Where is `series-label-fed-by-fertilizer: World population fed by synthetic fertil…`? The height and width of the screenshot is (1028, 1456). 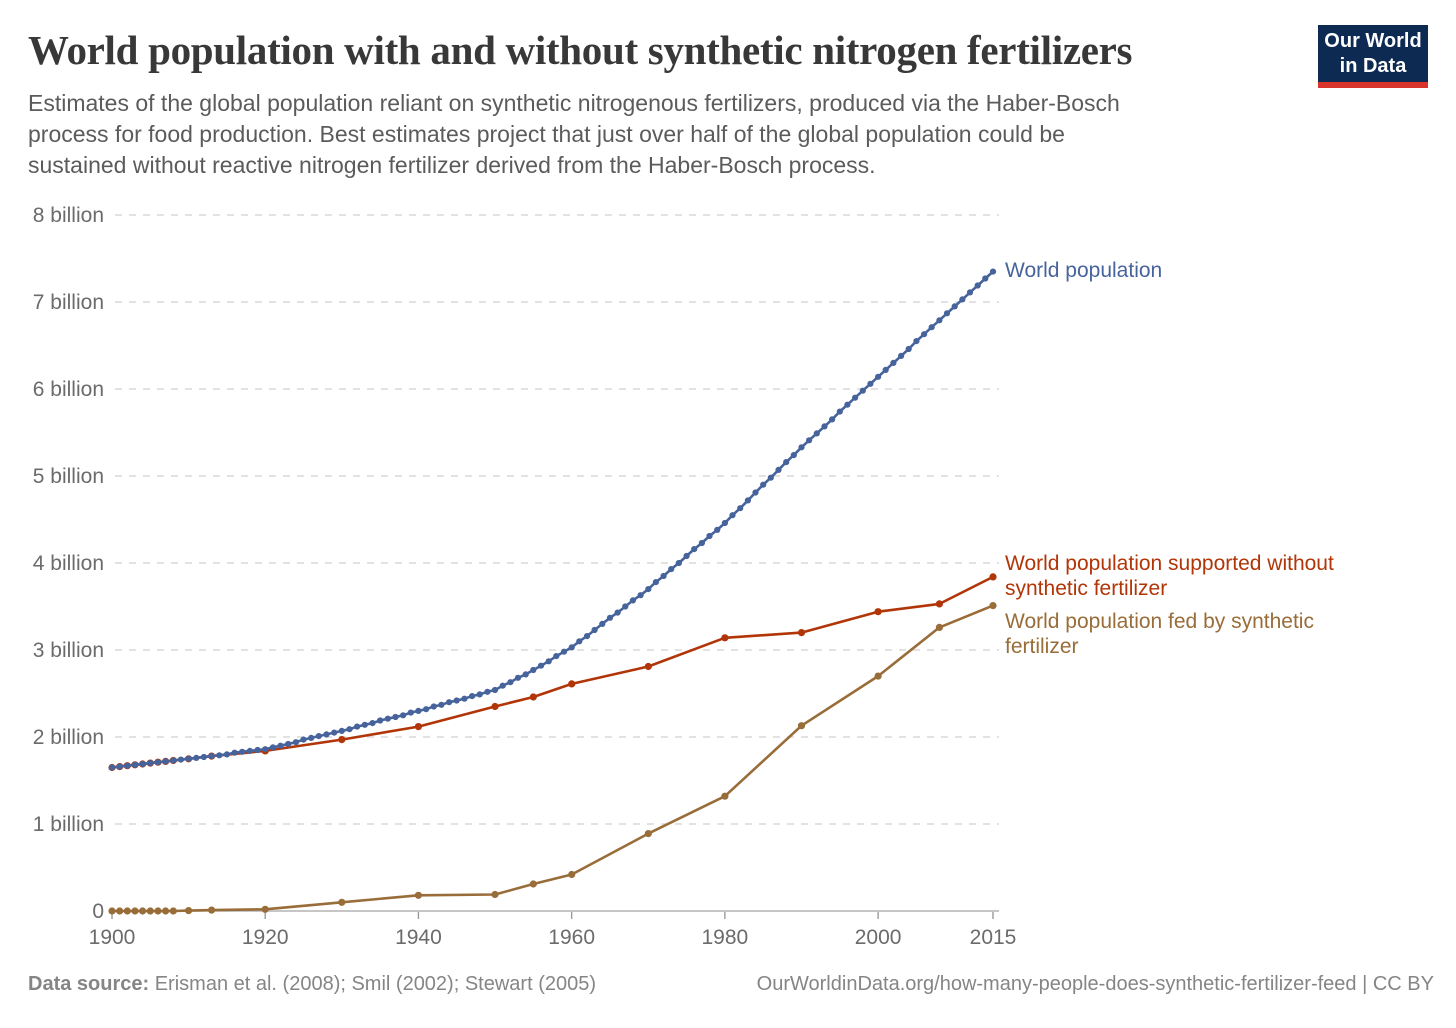 series-label-fed-by-fertilizer: World population fed by synthetic fertil… is located at coordinates (1202, 634).